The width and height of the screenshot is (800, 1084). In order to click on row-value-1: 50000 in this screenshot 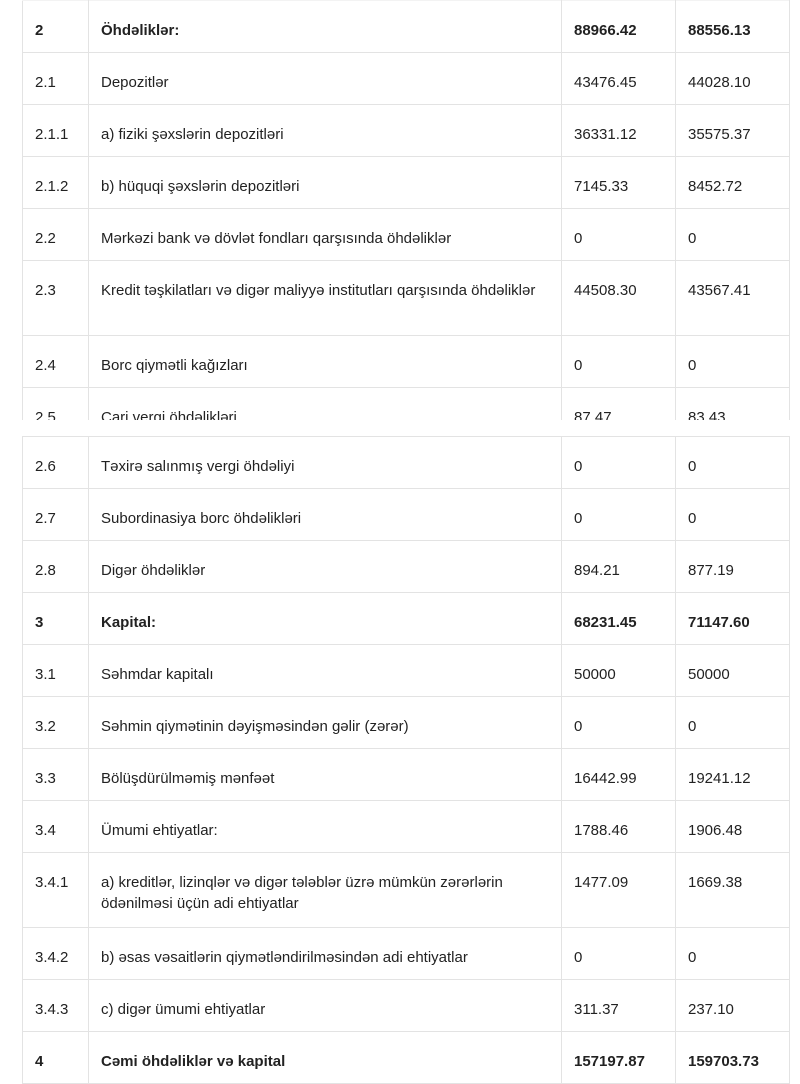, I will do `click(618, 670)`.